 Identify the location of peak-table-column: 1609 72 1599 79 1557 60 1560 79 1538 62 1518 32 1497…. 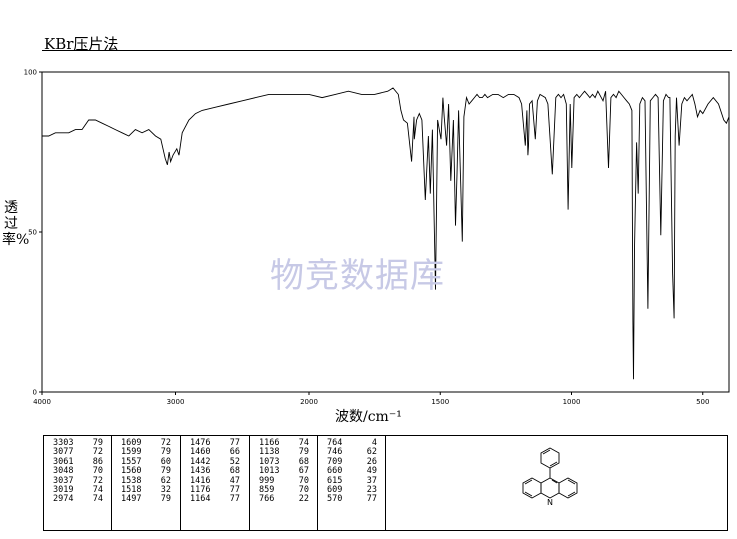
(146, 483).